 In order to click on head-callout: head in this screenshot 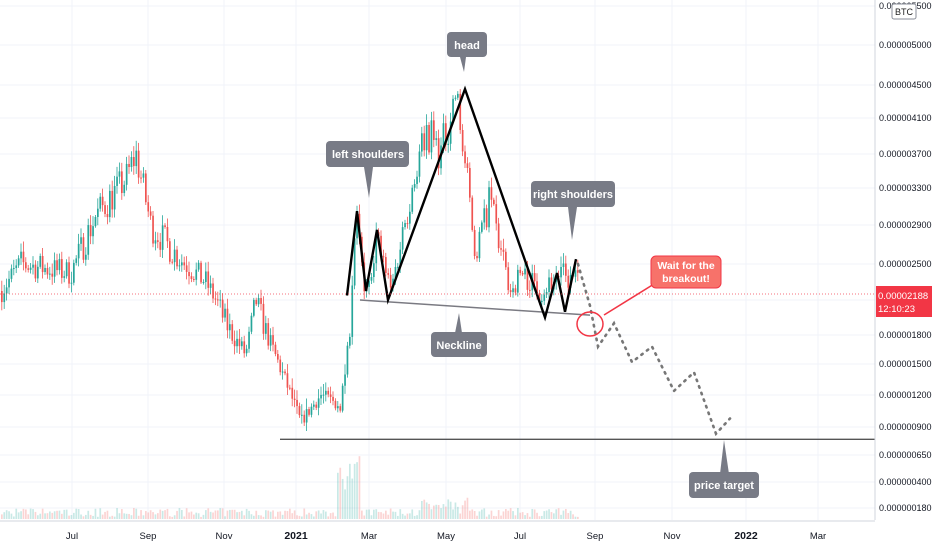, I will do `click(467, 52)`.